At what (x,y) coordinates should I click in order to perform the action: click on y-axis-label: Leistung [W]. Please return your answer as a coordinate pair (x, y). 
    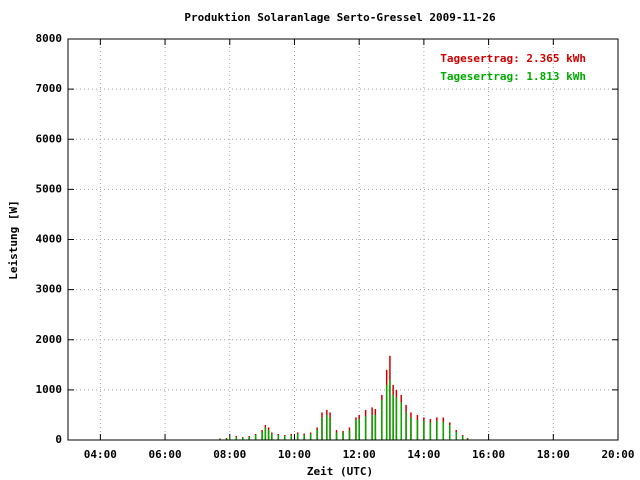
    Looking at the image, I should click on (13, 239).